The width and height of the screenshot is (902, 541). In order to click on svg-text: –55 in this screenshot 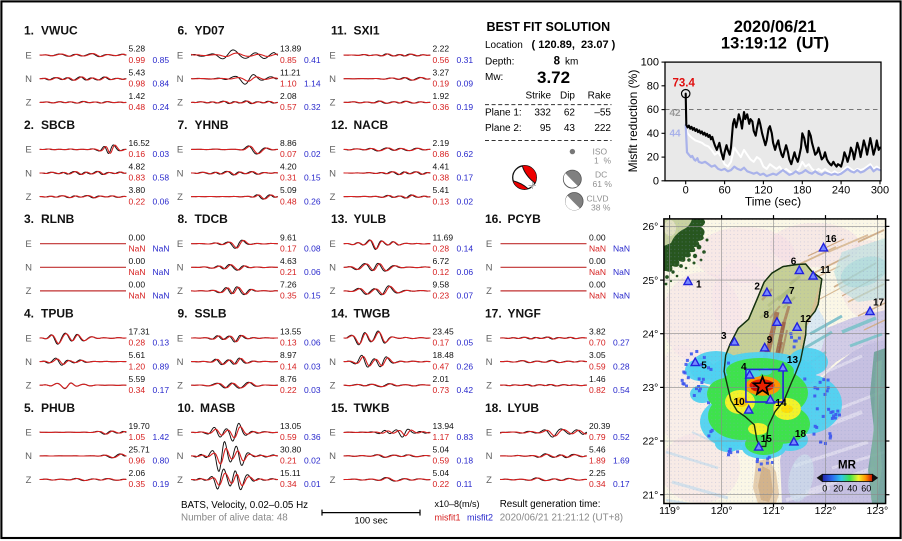, I will do `click(602, 113)`.